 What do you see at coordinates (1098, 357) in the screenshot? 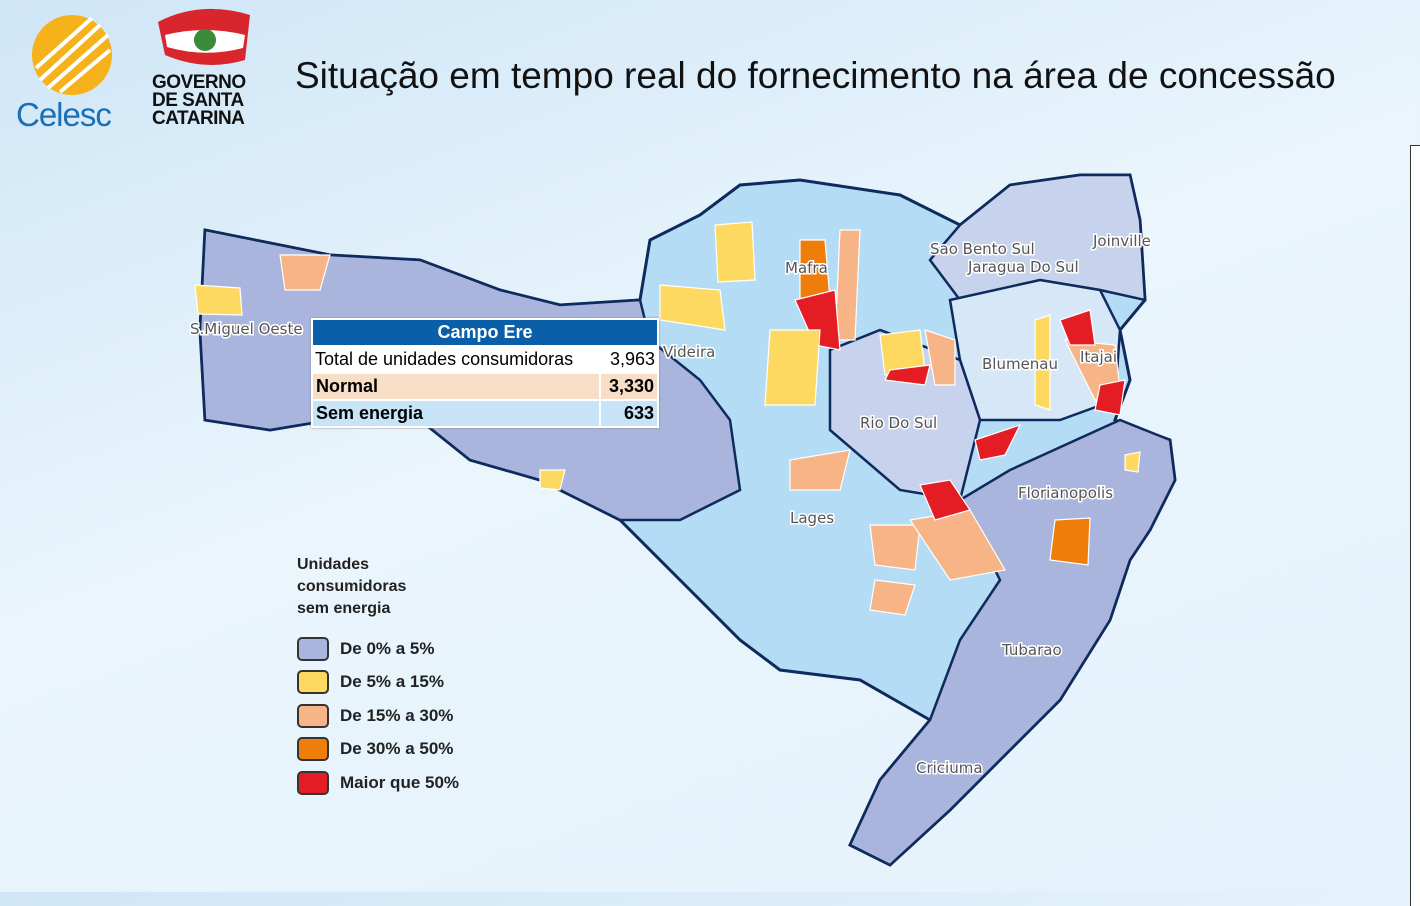
I see `region-label: Itajai` at bounding box center [1098, 357].